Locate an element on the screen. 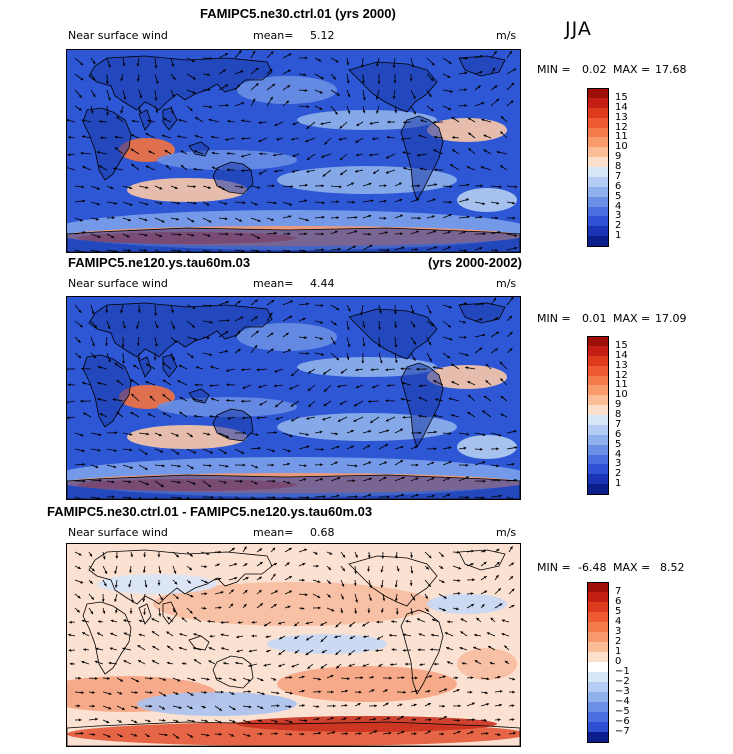  panel-2-units: m/s is located at coordinates (506, 283).